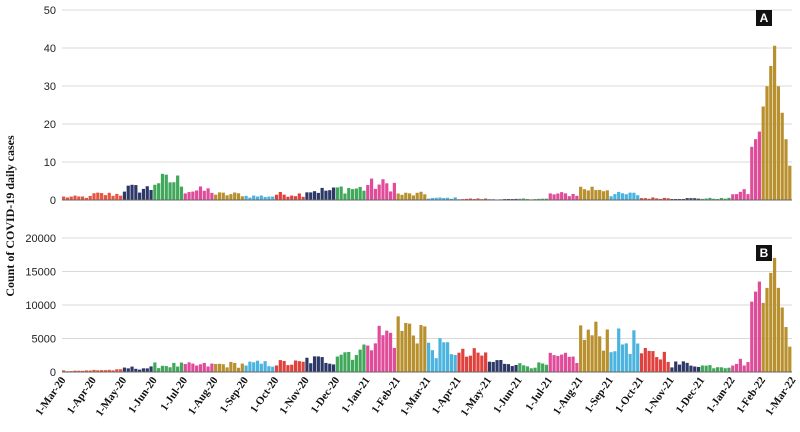 This screenshot has height=432, width=800. Describe the element at coordinates (508, 395) in the screenshot. I see `x-tick-label: 1-Jun-21` at that location.